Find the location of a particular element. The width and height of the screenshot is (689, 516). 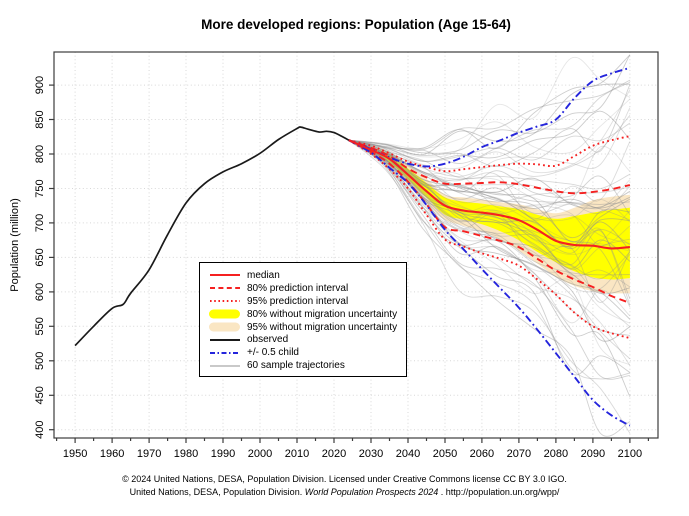

y-tick-label: 650 is located at coordinates (40, 257).